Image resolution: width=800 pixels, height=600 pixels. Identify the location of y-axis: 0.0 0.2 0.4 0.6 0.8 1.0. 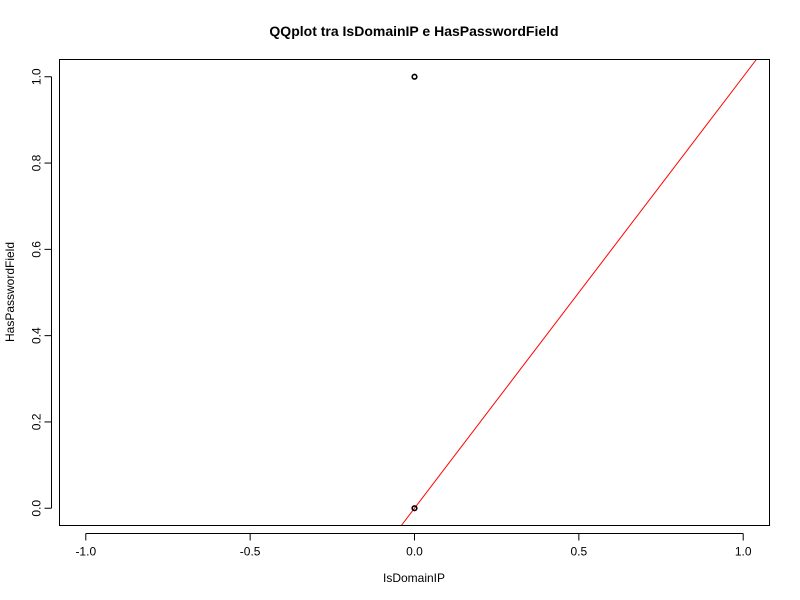
(41, 292).